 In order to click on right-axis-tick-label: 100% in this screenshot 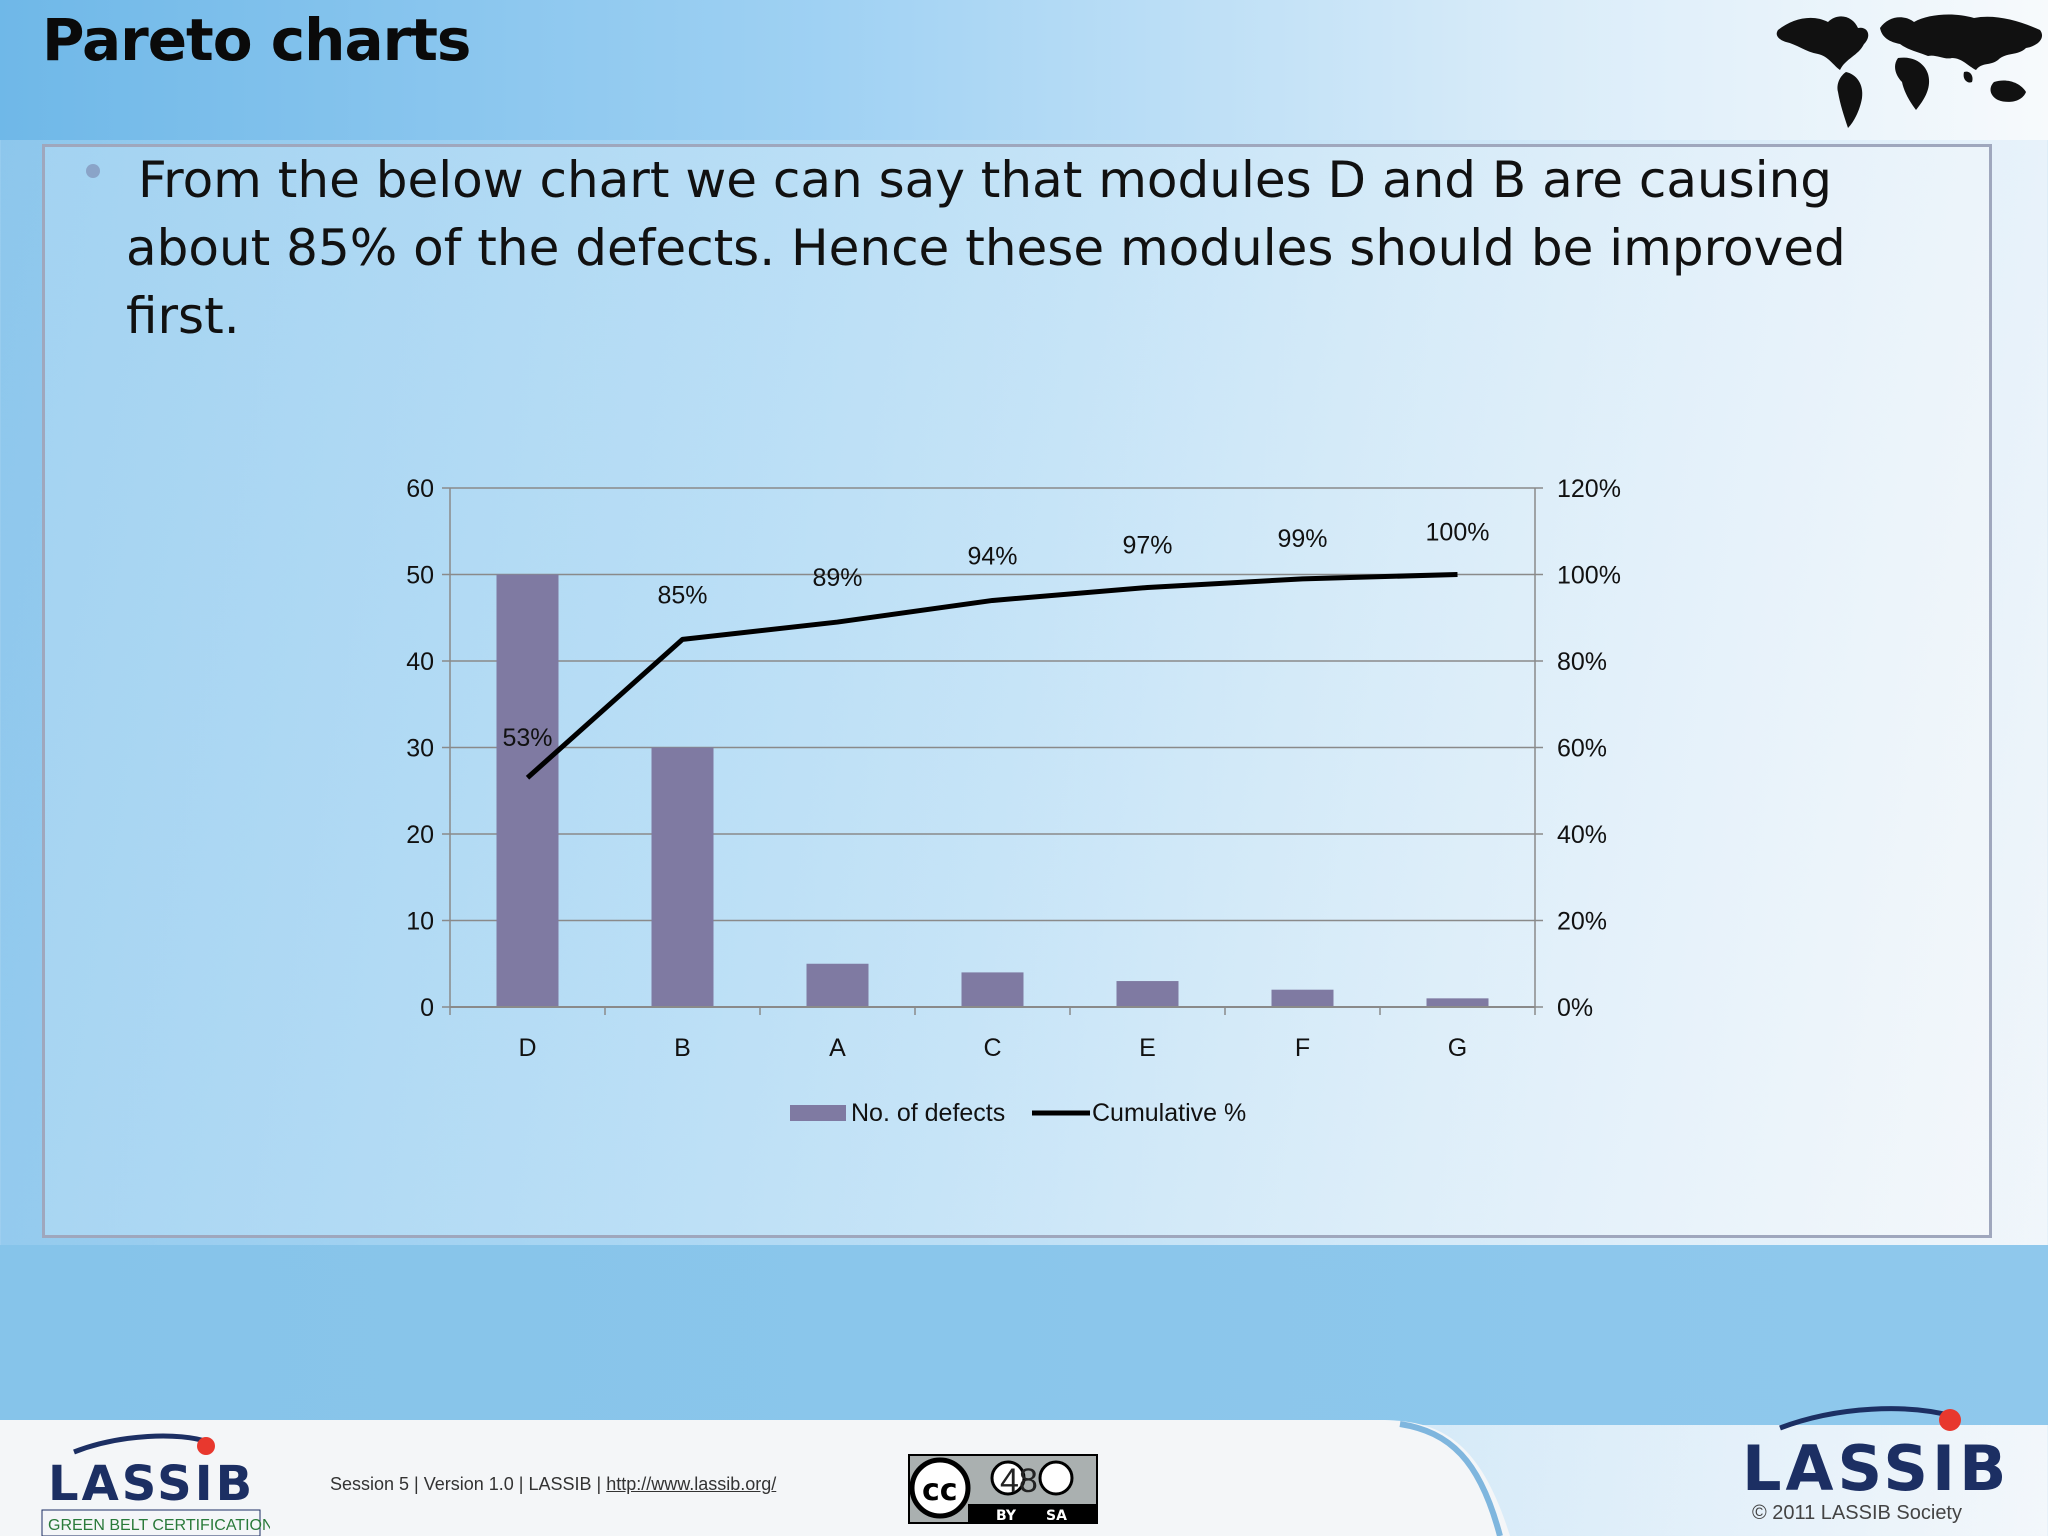, I will do `click(1589, 576)`.